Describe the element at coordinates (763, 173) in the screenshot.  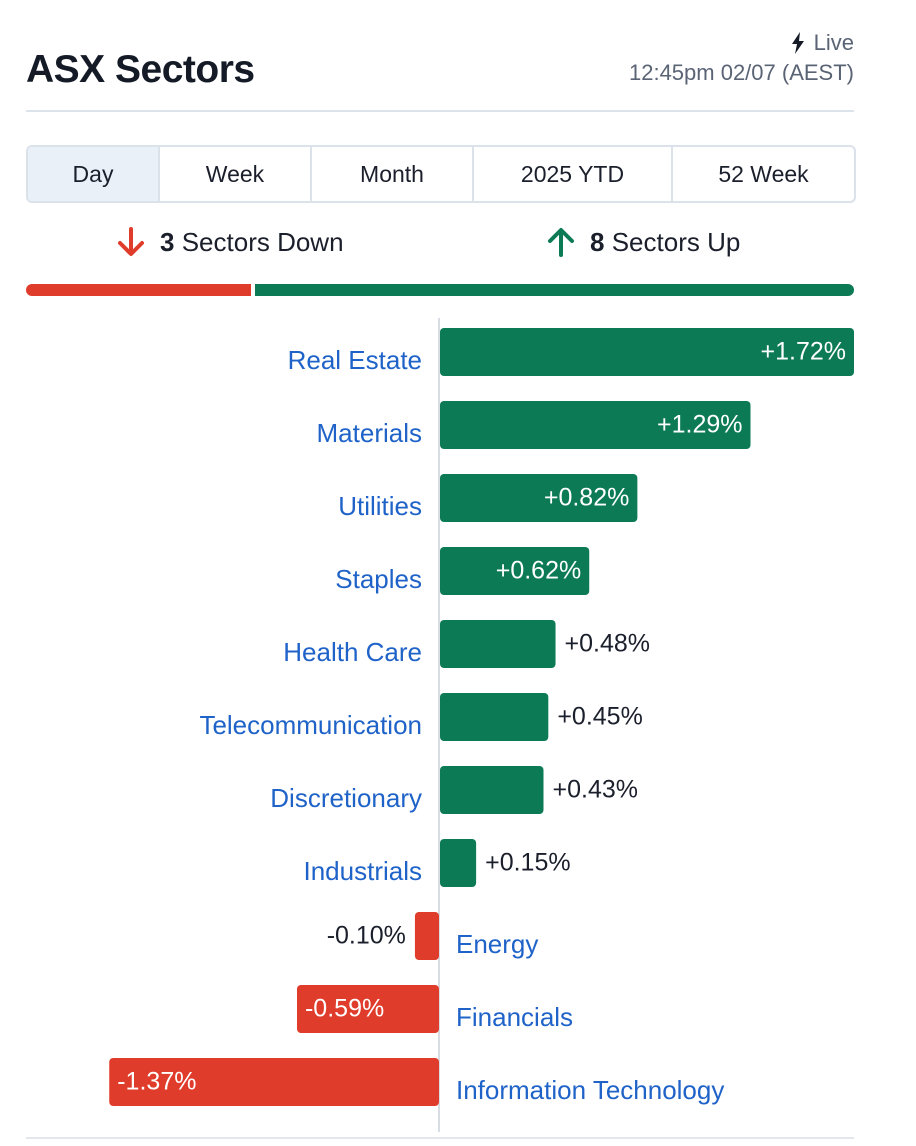
I see `tab-52-week: 52 Week` at that location.